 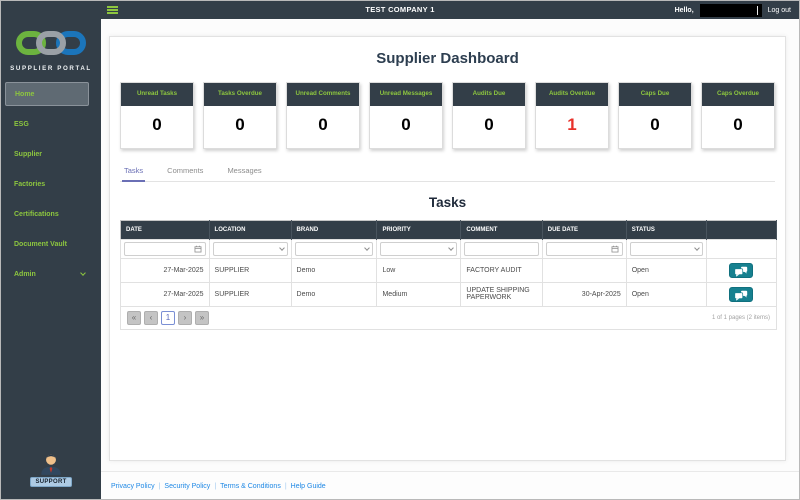 I want to click on column-header-comment: COMMENT, so click(x=501, y=230).